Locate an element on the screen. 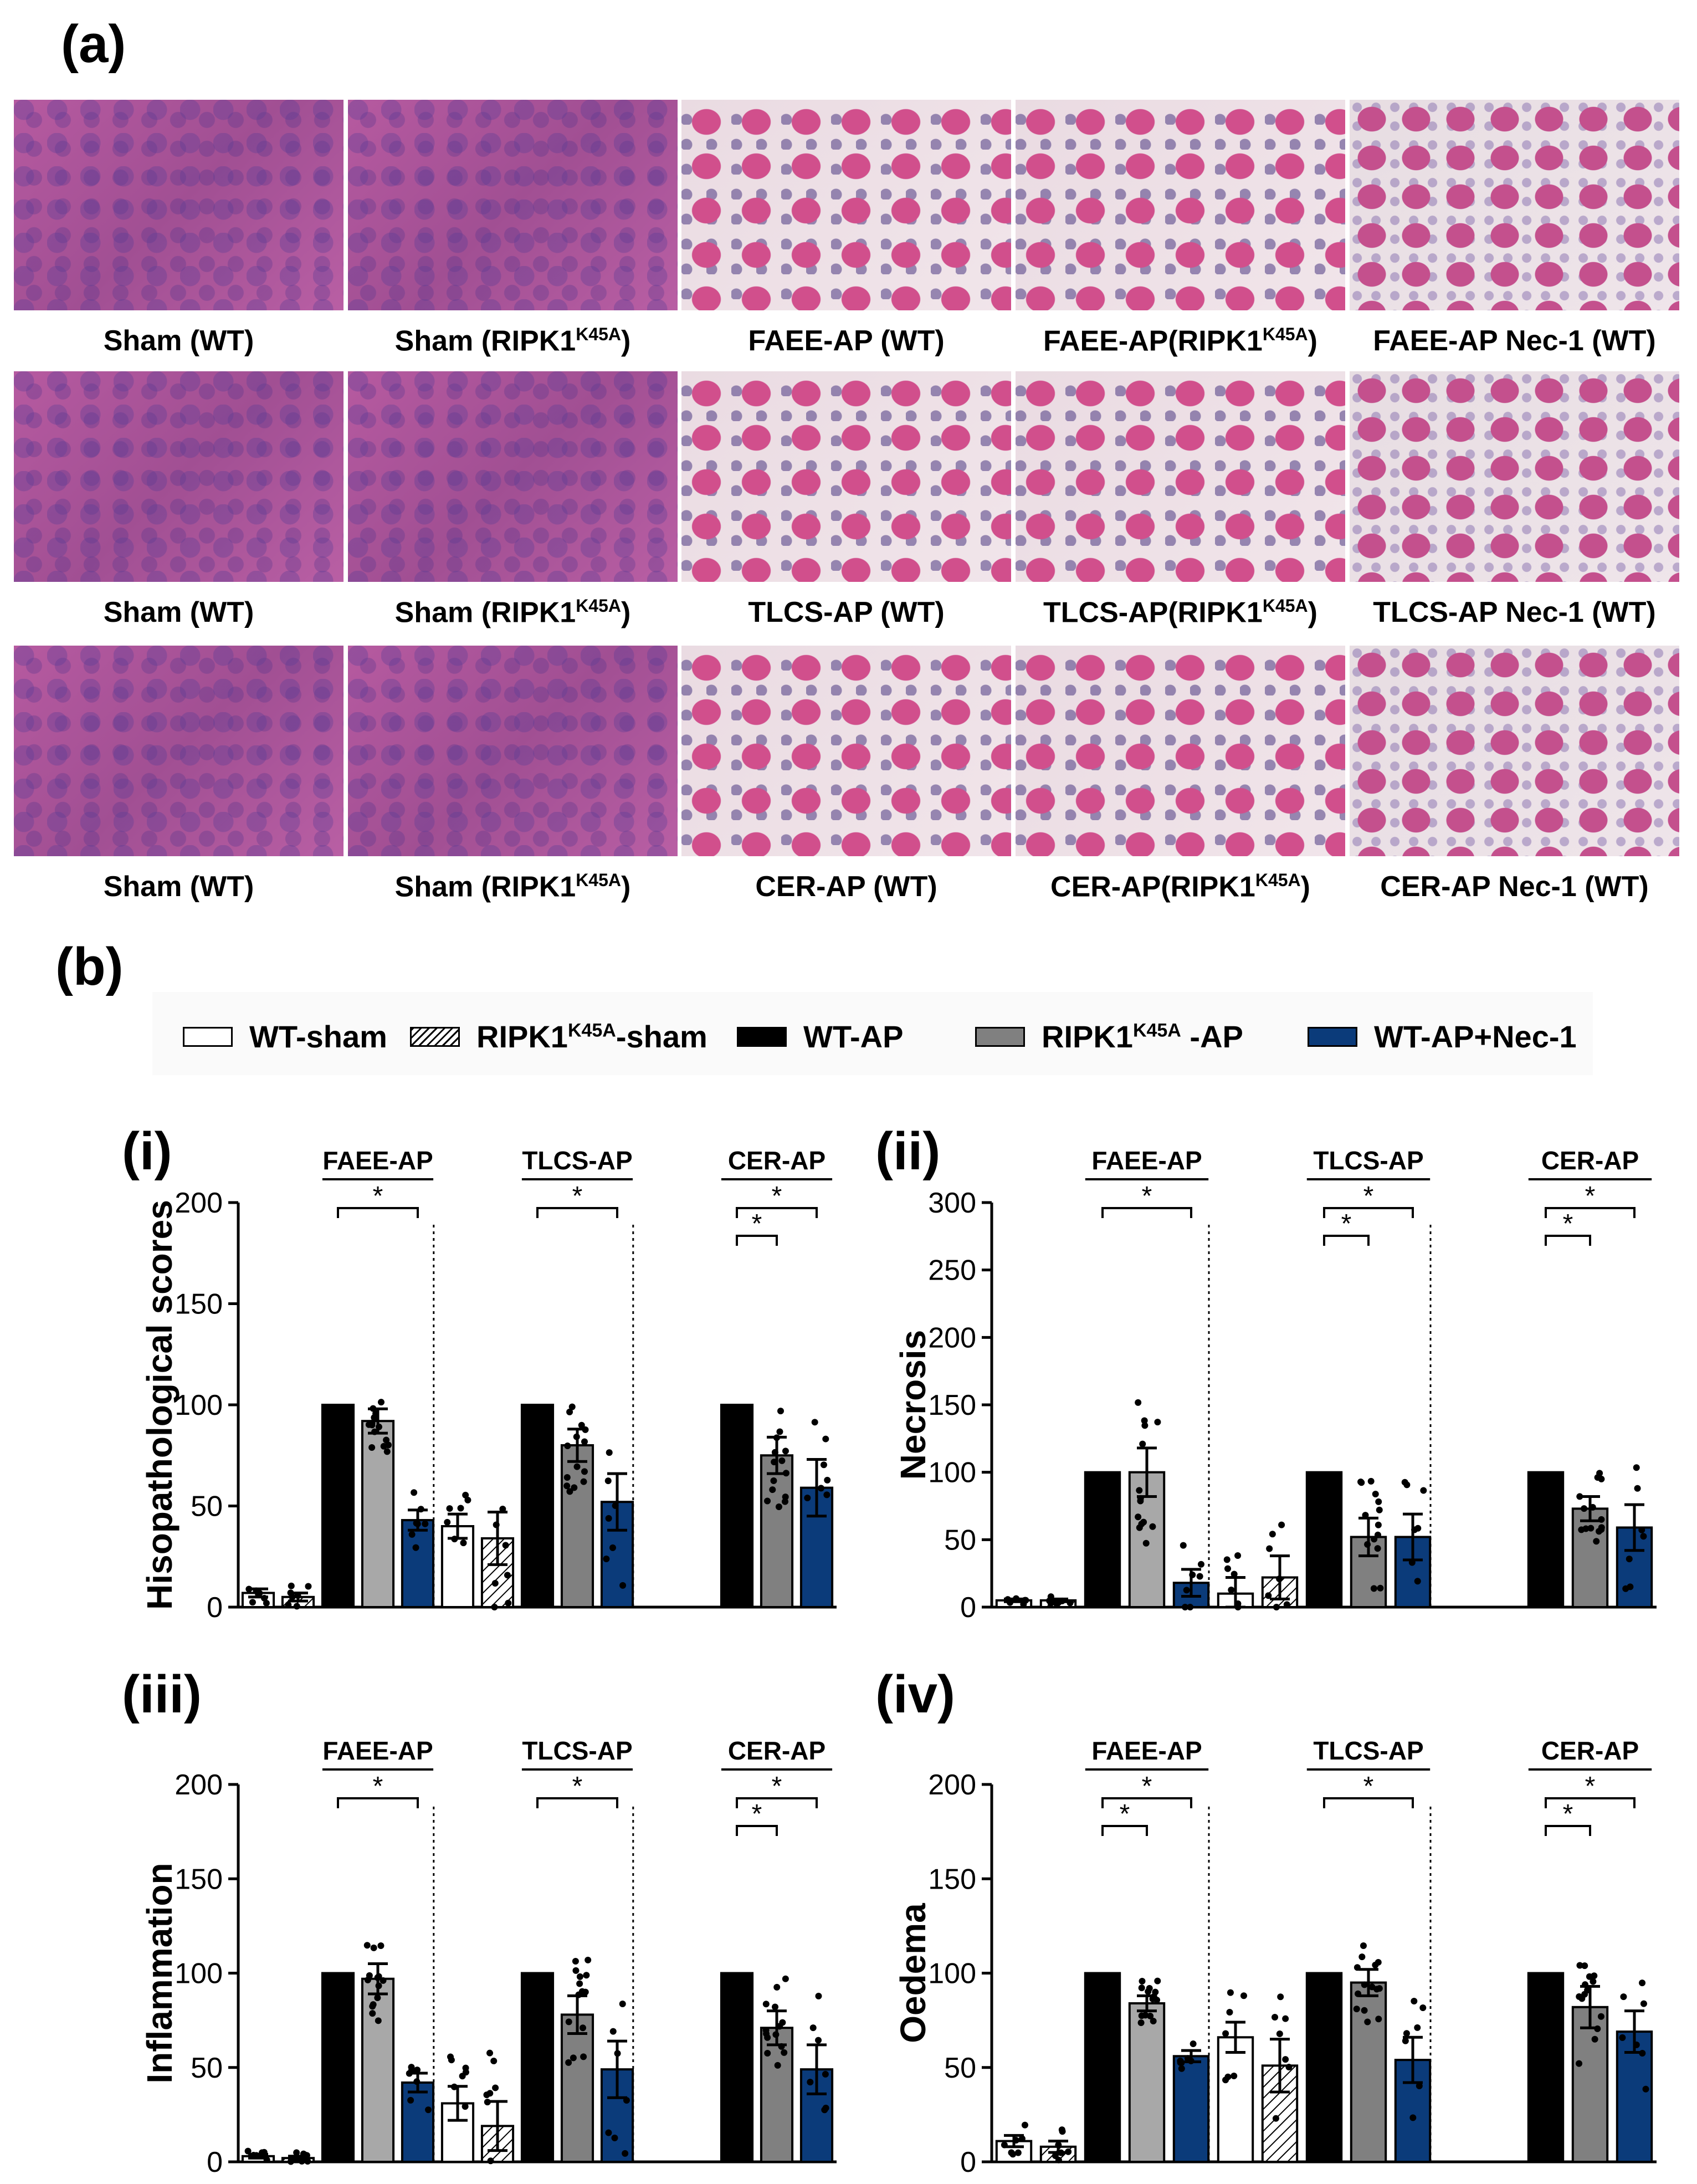  panel-a-label: (a) is located at coordinates (93, 44).